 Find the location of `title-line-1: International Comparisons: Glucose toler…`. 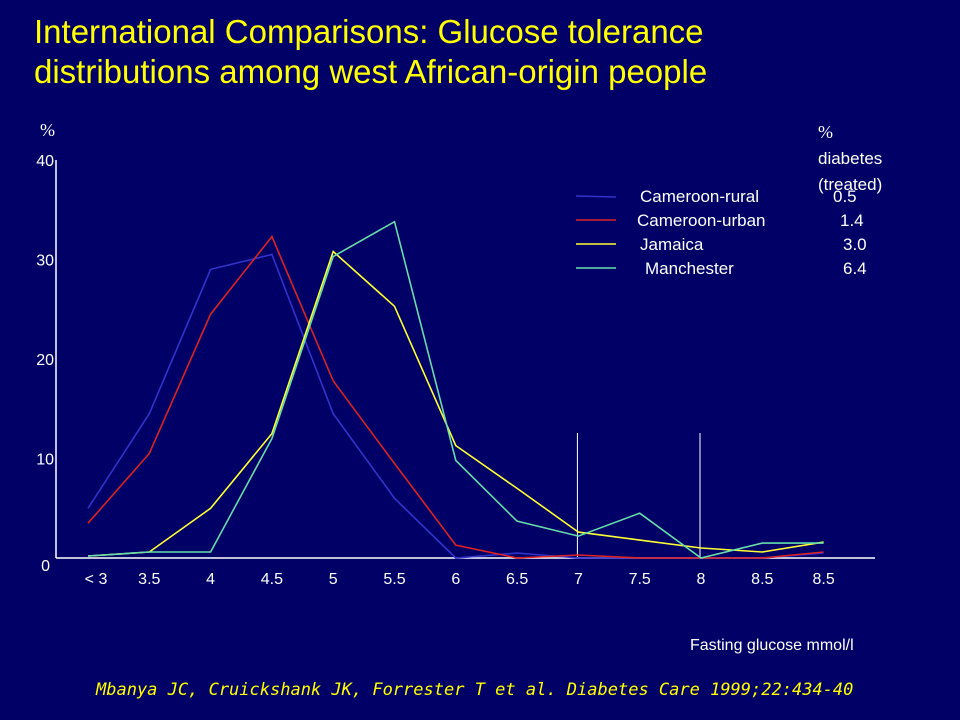

title-line-1: International Comparisons: Glucose toler… is located at coordinates (369, 31).